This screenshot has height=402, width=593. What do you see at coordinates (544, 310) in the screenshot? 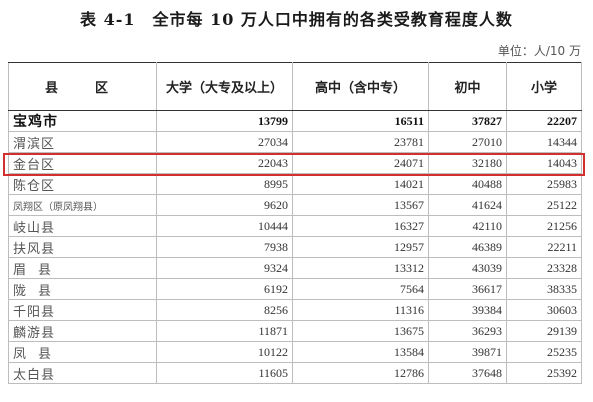
I see `cell-primary: 30603` at bounding box center [544, 310].